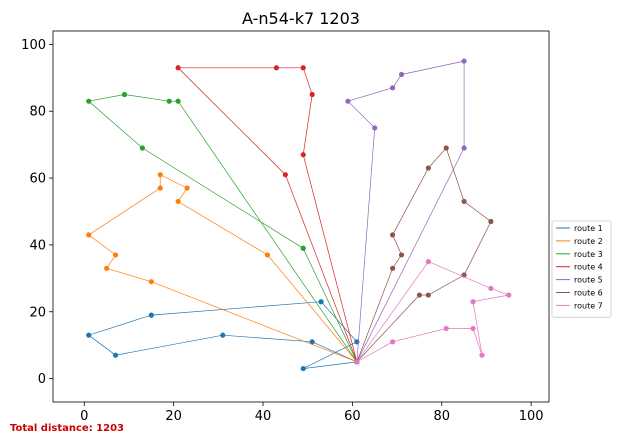 The height and width of the screenshot is (445, 620). What do you see at coordinates (588, 280) in the screenshot?
I see `legend-label: route 5` at bounding box center [588, 280].